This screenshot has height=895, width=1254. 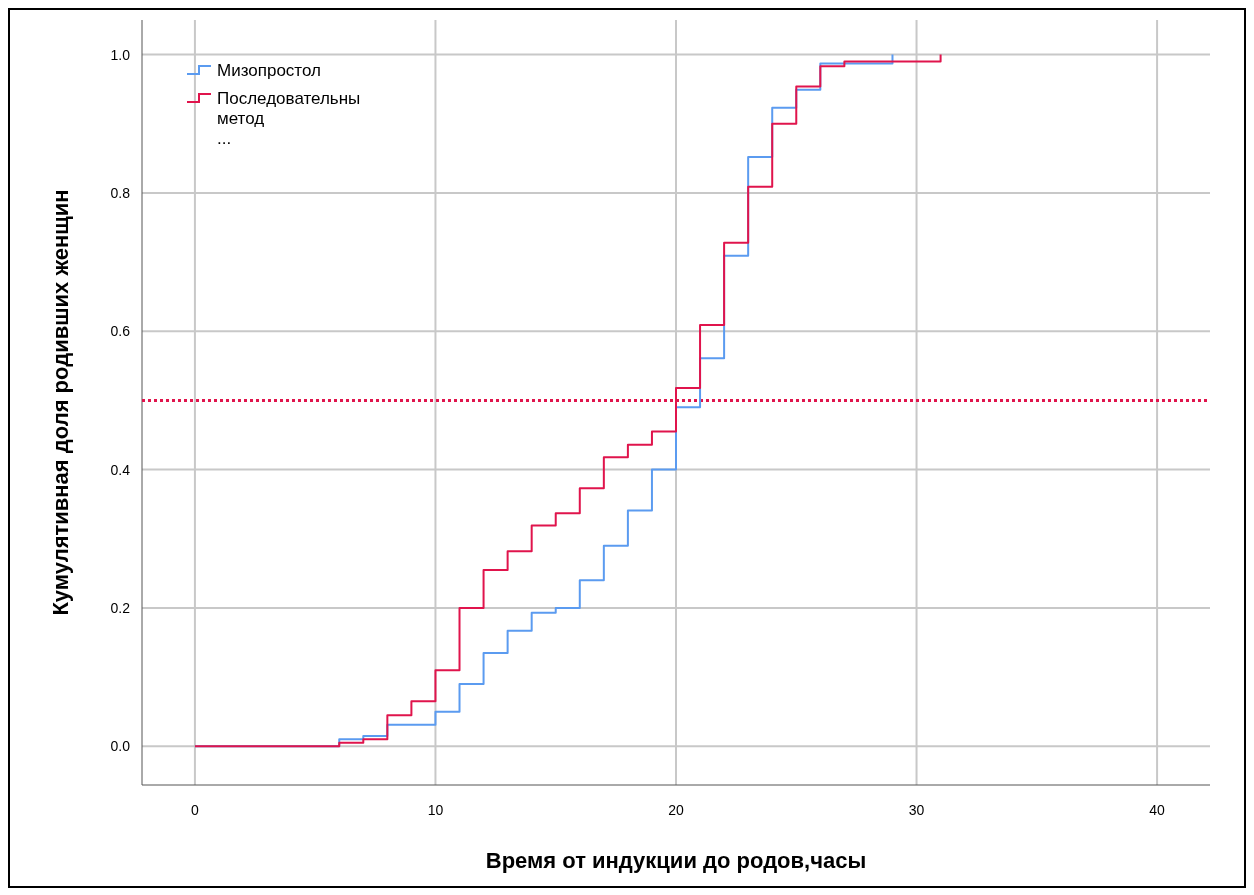 What do you see at coordinates (269, 70) in the screenshot?
I see `legend-label: Мизопростол` at bounding box center [269, 70].